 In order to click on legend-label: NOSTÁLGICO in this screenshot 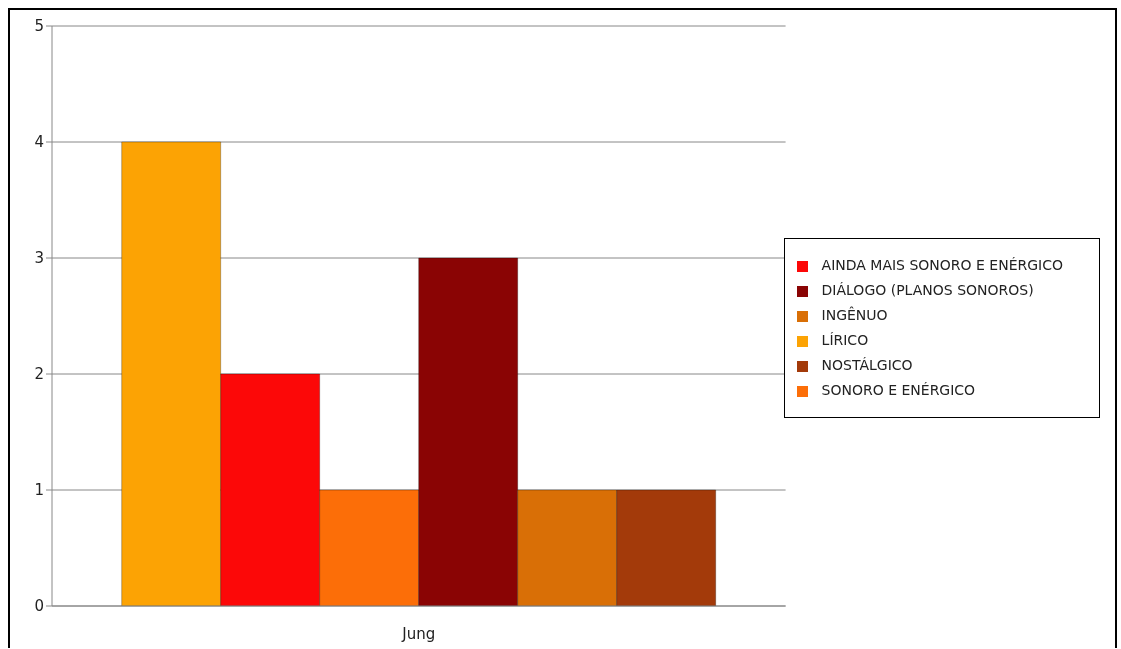, I will do `click(867, 365)`.